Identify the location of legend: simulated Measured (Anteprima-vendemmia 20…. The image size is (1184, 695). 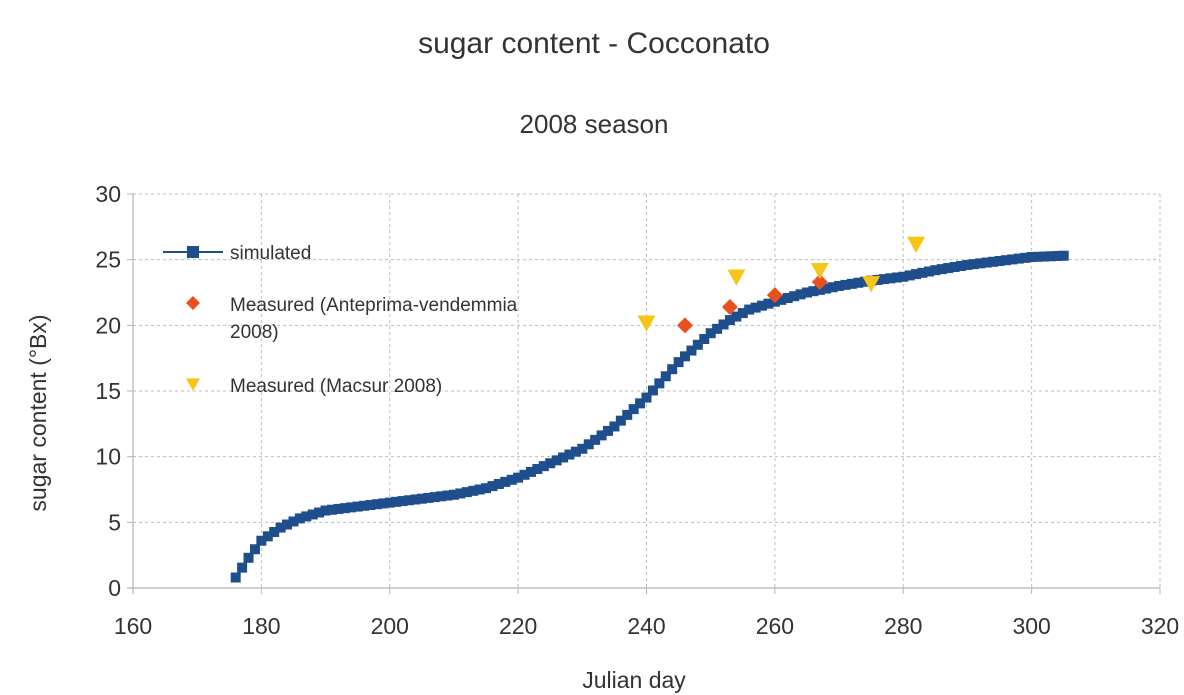
(340, 320).